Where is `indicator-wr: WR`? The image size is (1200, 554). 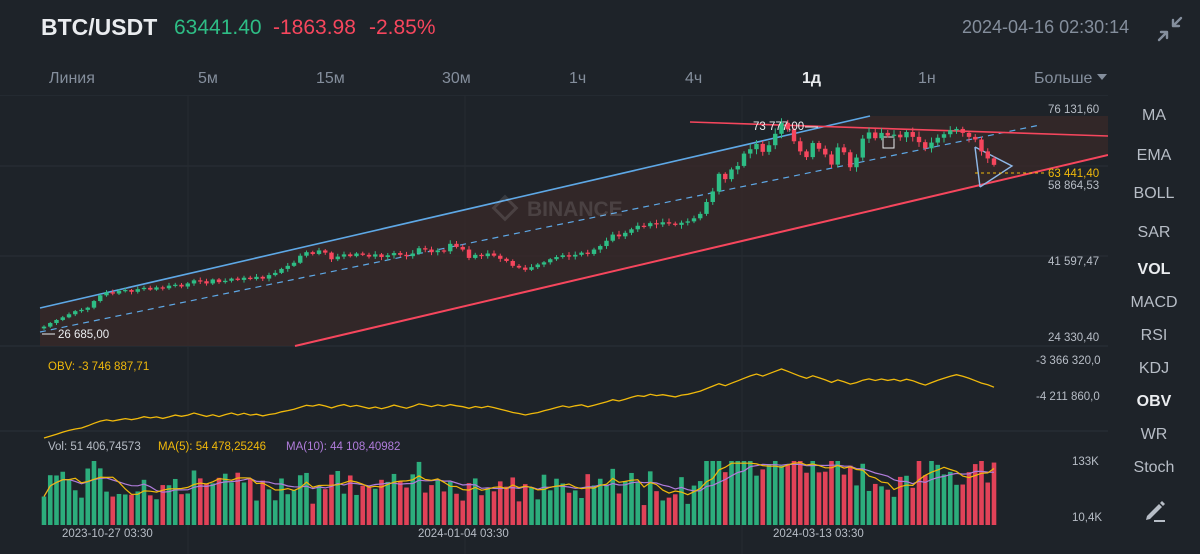 indicator-wr: WR is located at coordinates (1154, 434).